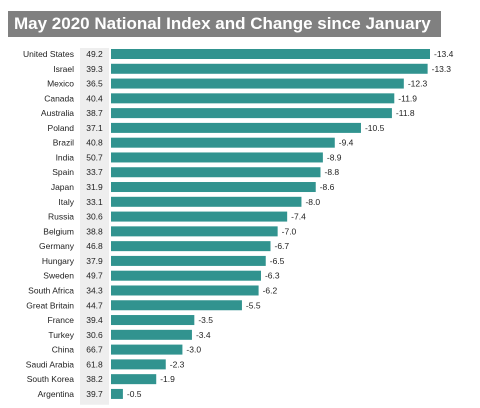  Describe the element at coordinates (94, 187) in the screenshot. I see `index-value: 31.9` at that location.